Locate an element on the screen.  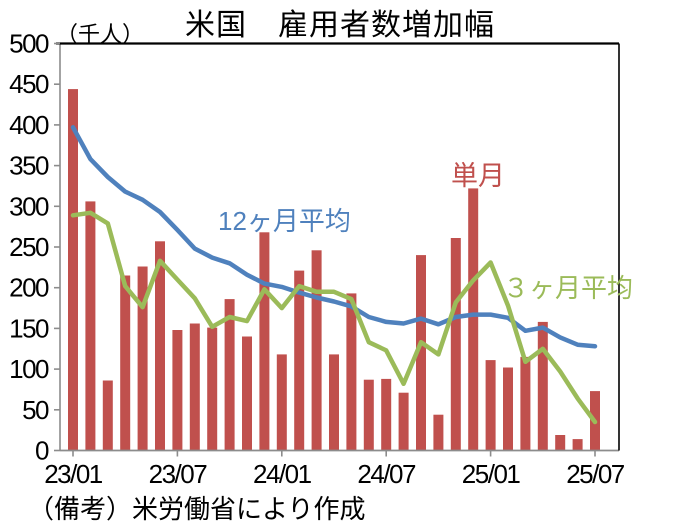
x-tick-label: 25/01 is located at coordinates (491, 474).